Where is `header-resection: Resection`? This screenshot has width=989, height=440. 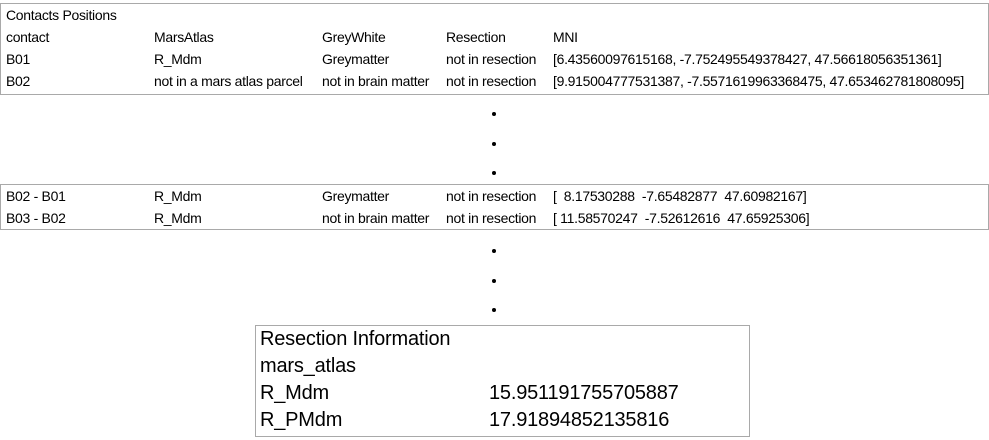 header-resection: Resection is located at coordinates (476, 37).